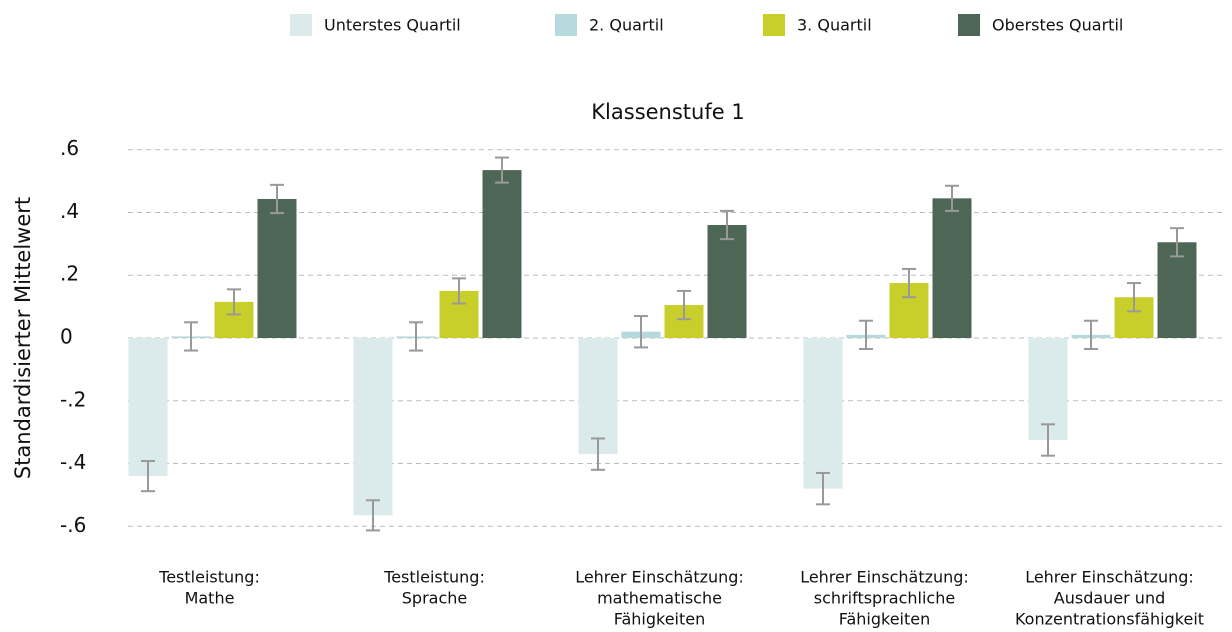 The height and width of the screenshot is (632, 1232). What do you see at coordinates (626, 25) in the screenshot?
I see `legend-label: 2. Quartil` at bounding box center [626, 25].